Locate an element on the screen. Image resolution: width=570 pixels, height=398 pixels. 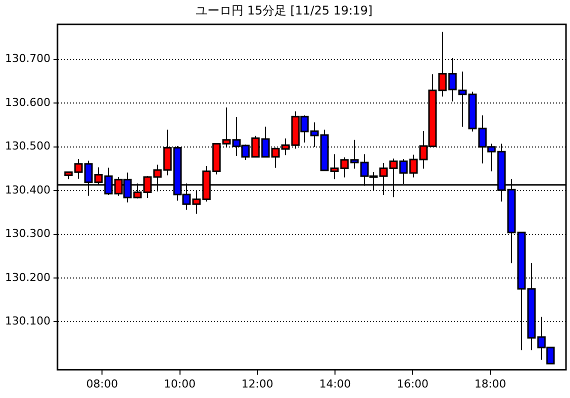
x-tick-label: 16:00 is located at coordinates (412, 383).